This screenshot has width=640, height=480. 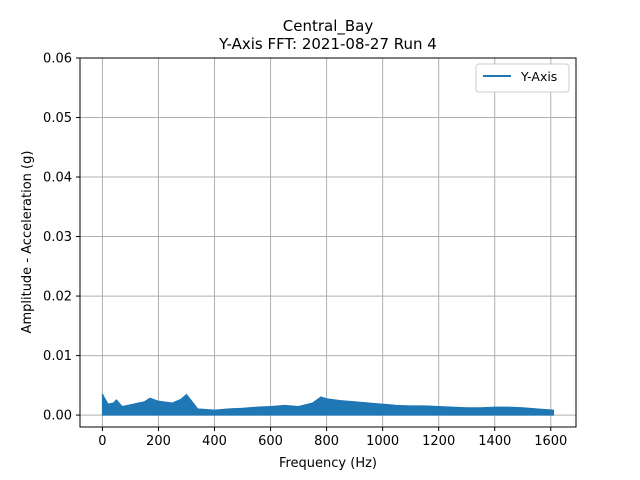 I want to click on y-tick-label: 0.00, so click(x=57, y=416).